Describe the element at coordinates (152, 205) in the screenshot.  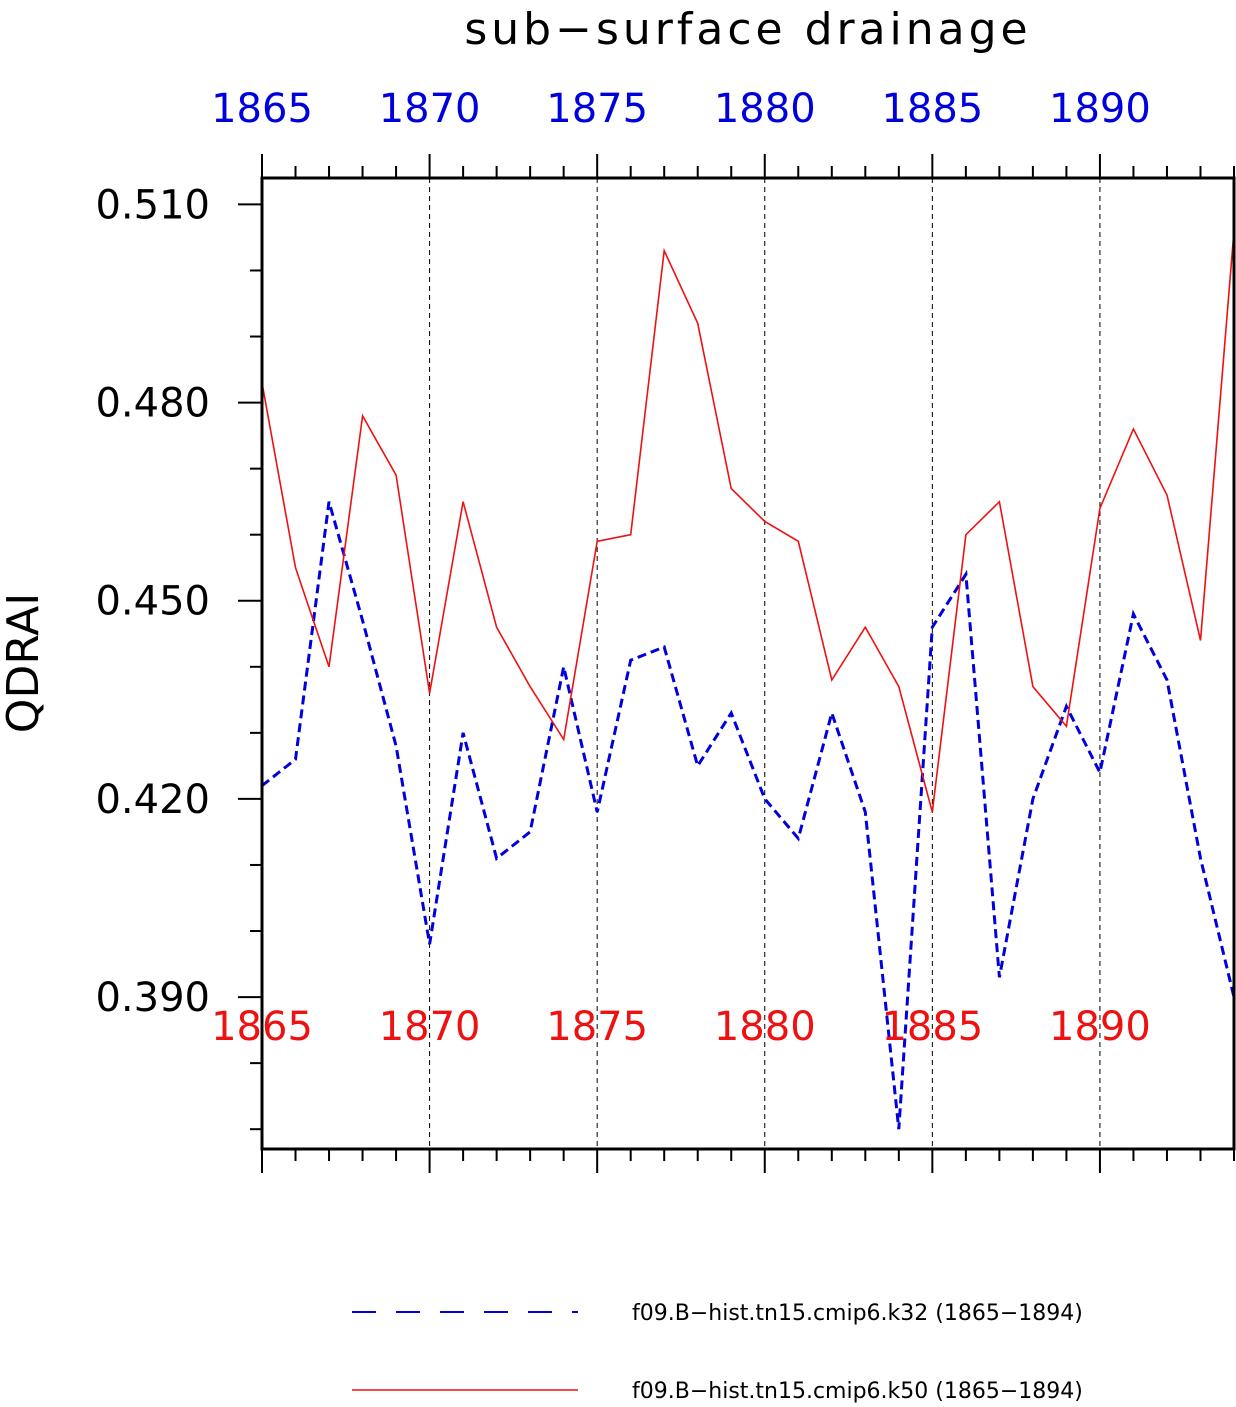
I see `y-tick-label-0.510: 0.510` at that location.